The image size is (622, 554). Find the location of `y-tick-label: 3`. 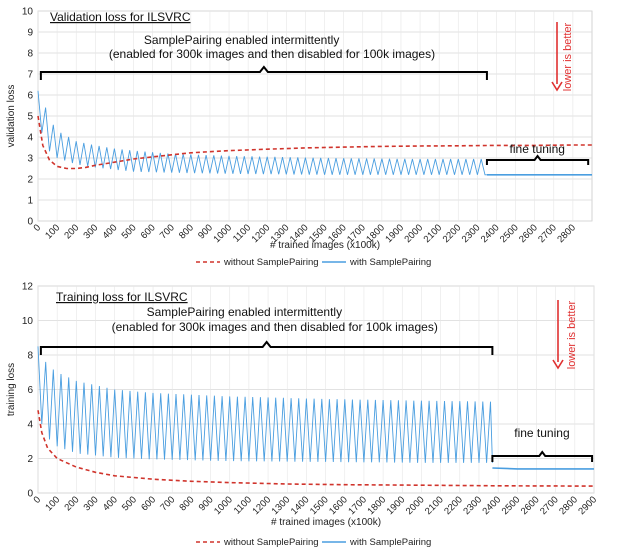

y-tick-label: 3 is located at coordinates (30, 159).